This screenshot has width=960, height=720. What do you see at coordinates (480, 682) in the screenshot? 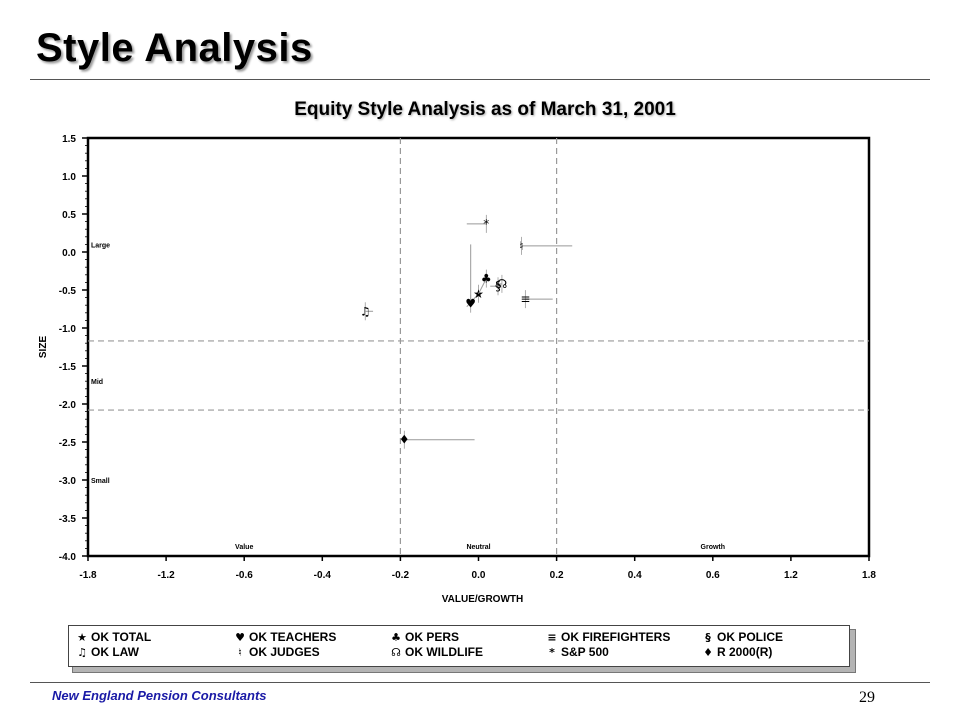
I see `footer-divider` at bounding box center [480, 682].